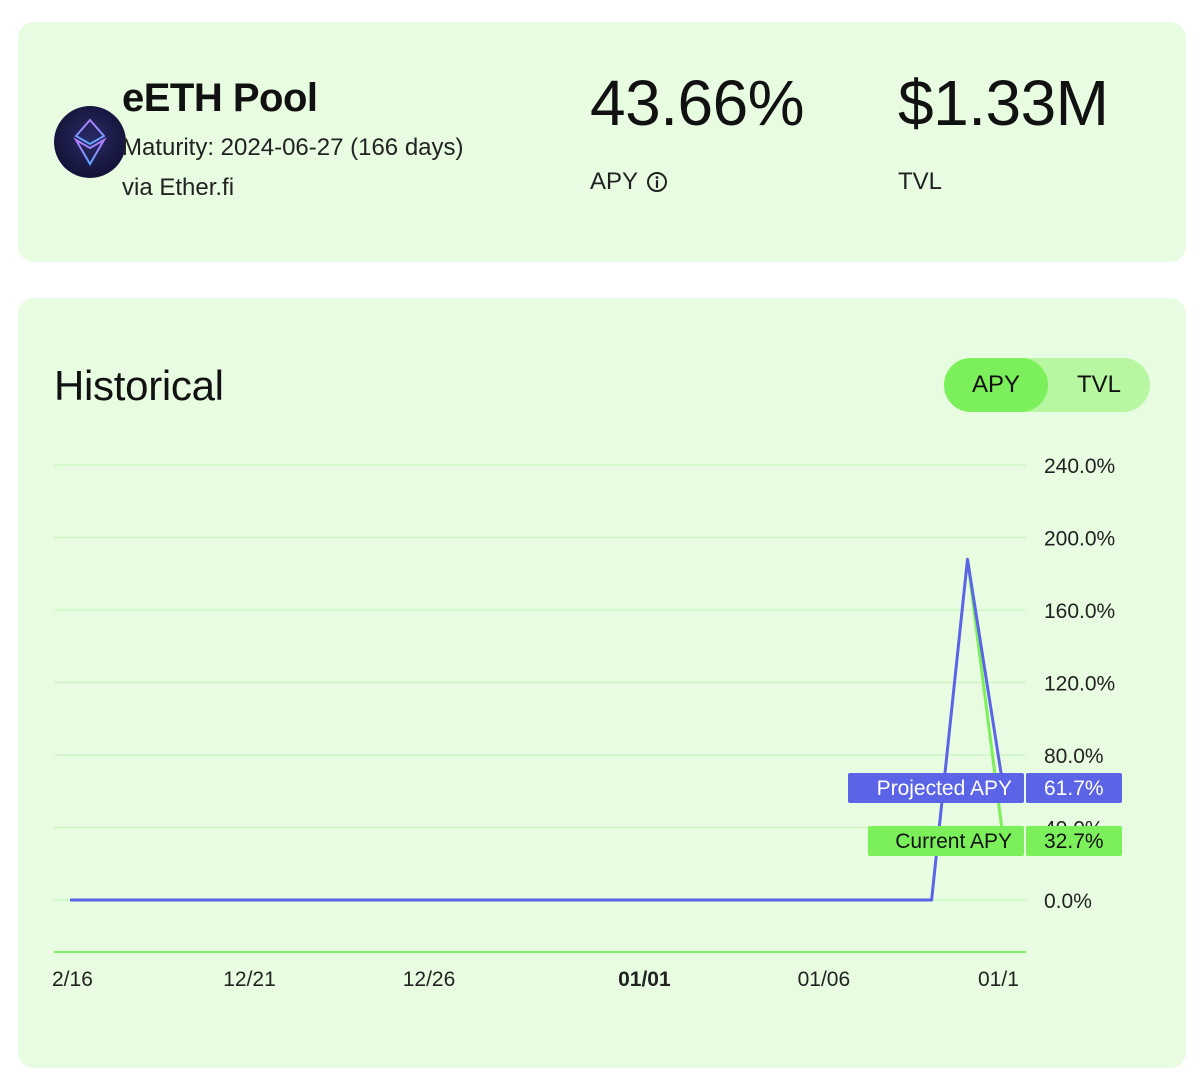  I want to click on pool-maturity: Maturity: 2024-06-27 (166 days), so click(293, 147).